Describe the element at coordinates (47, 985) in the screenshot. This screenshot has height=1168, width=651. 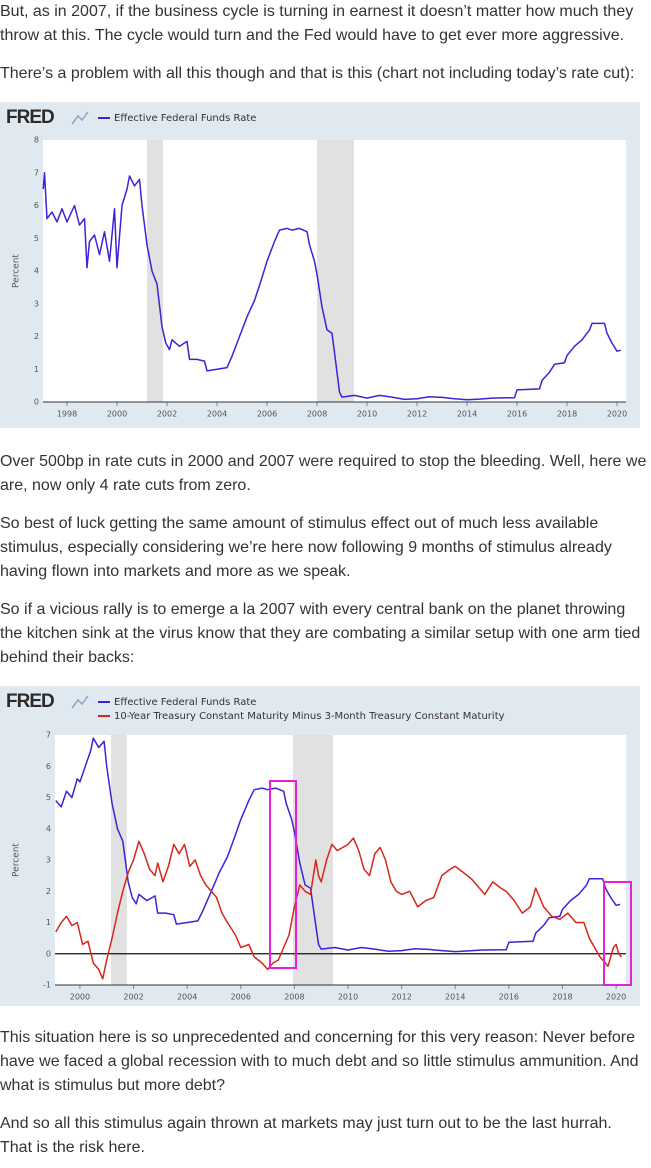
I see `y-tick-label: -1` at that location.